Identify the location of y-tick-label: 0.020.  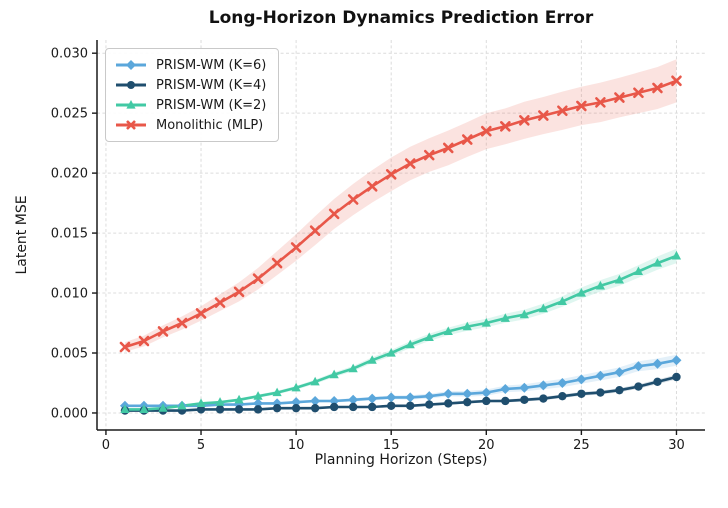
(69, 174).